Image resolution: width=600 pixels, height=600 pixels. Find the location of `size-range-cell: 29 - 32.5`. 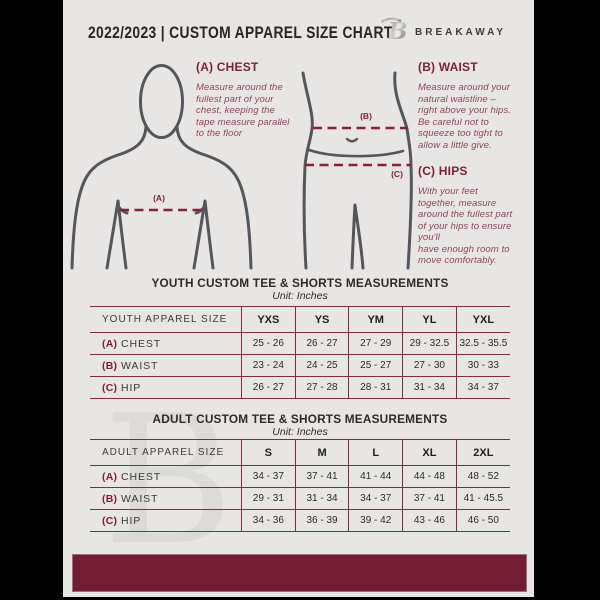

size-range-cell: 29 - 32.5 is located at coordinates (429, 343).